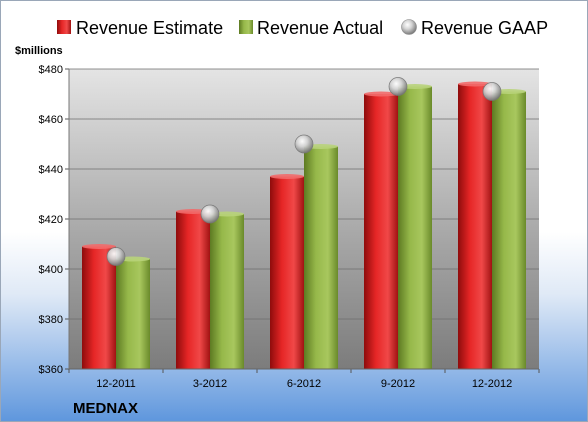 The image size is (588, 422). What do you see at coordinates (409, 27) in the screenshot?
I see `legend-marker-revenue-gaap` at bounding box center [409, 27].